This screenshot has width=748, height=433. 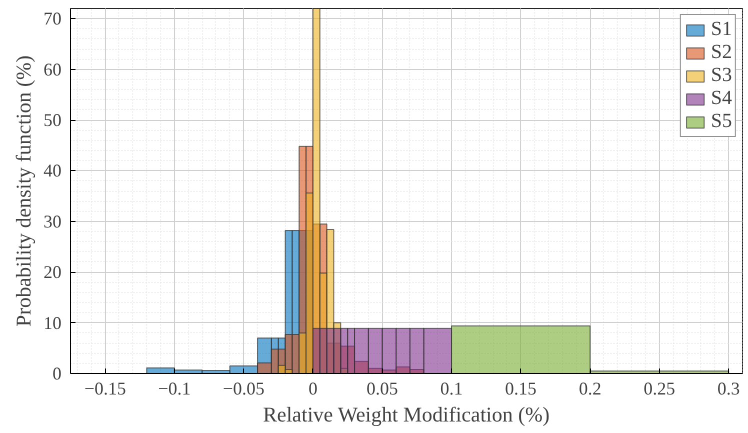 I want to click on y-tick-label: 30, so click(x=53, y=221).